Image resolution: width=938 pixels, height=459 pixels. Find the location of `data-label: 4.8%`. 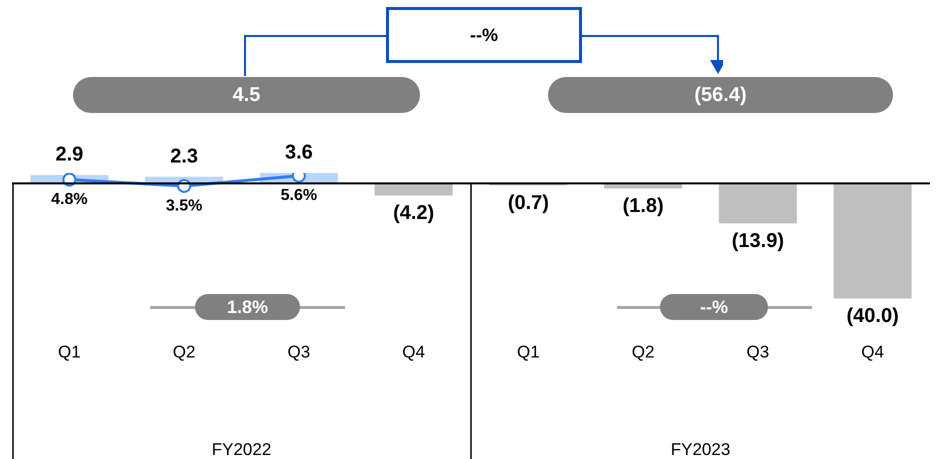

data-label: 4.8% is located at coordinates (69, 199).